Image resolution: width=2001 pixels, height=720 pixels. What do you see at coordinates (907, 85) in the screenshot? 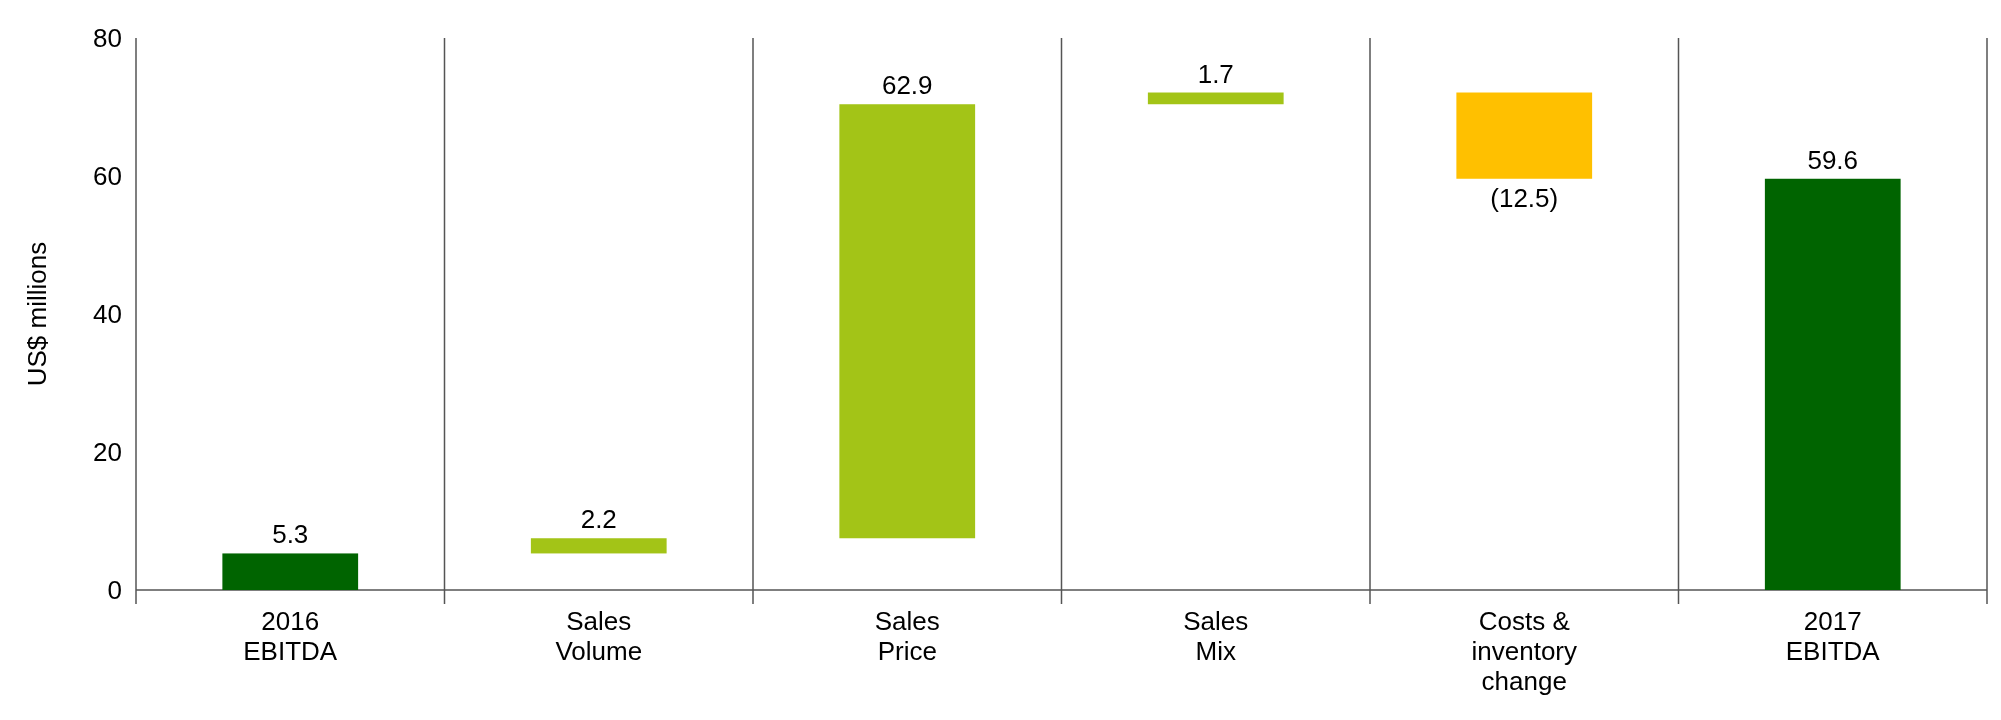
I see `data-label: 62.9` at bounding box center [907, 85].